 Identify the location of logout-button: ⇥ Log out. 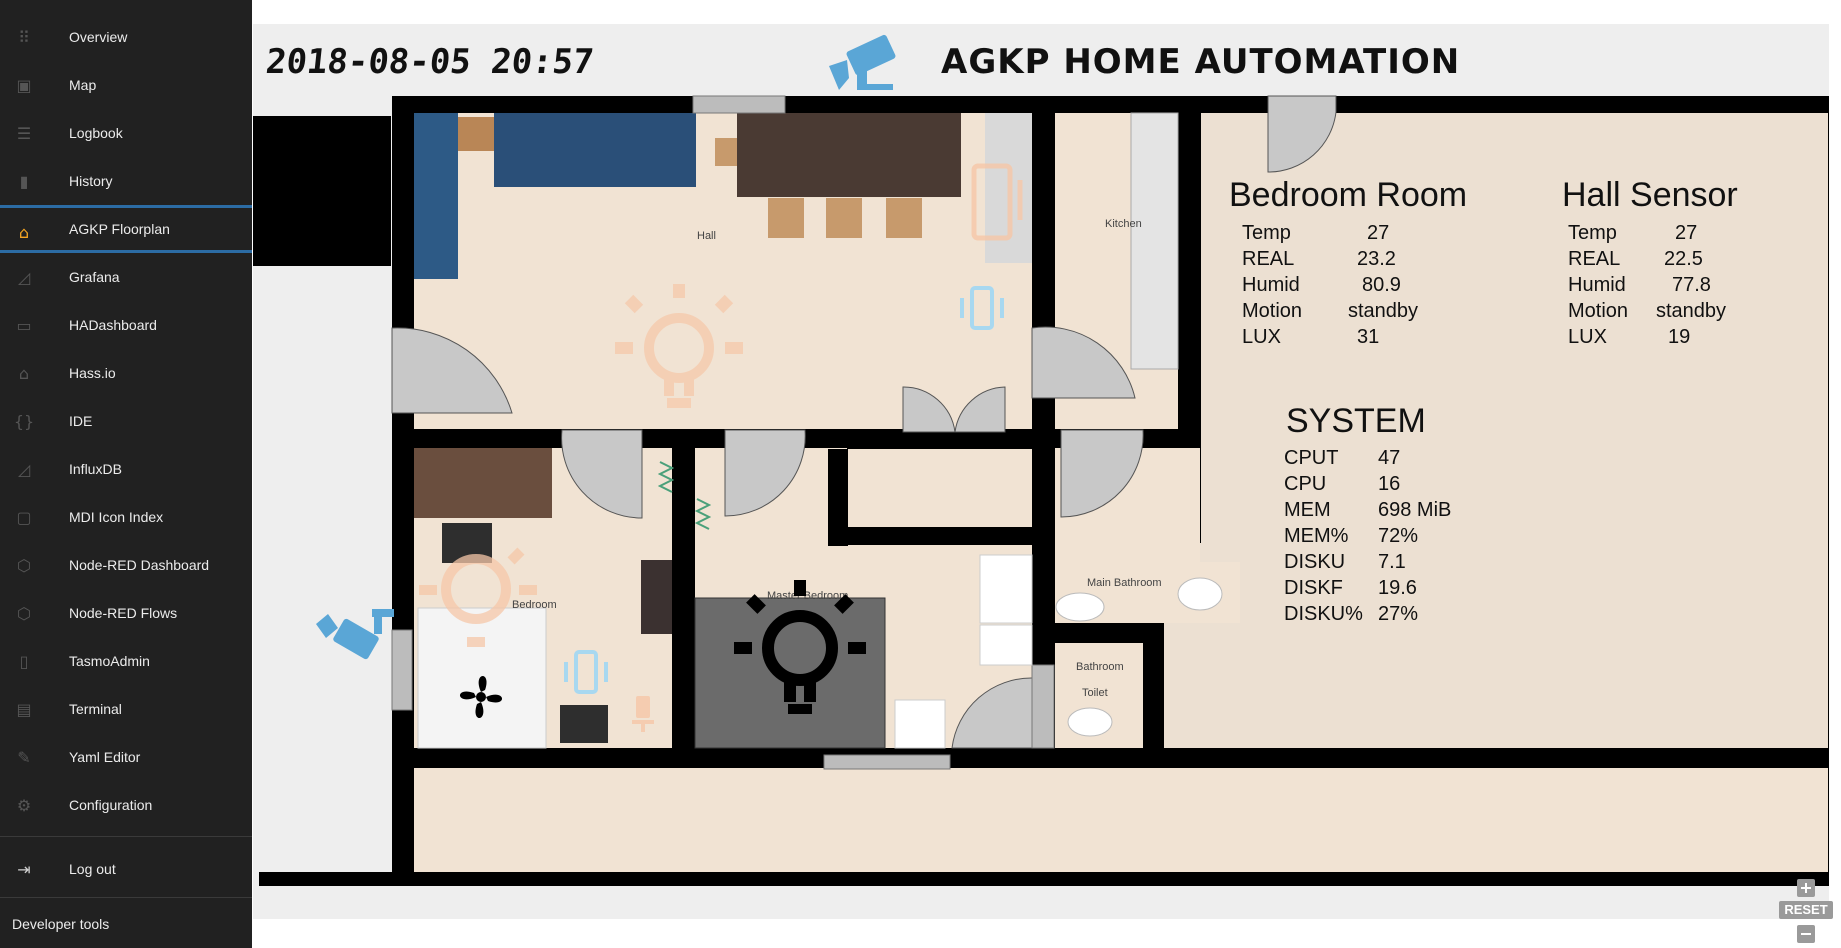
(126, 869).